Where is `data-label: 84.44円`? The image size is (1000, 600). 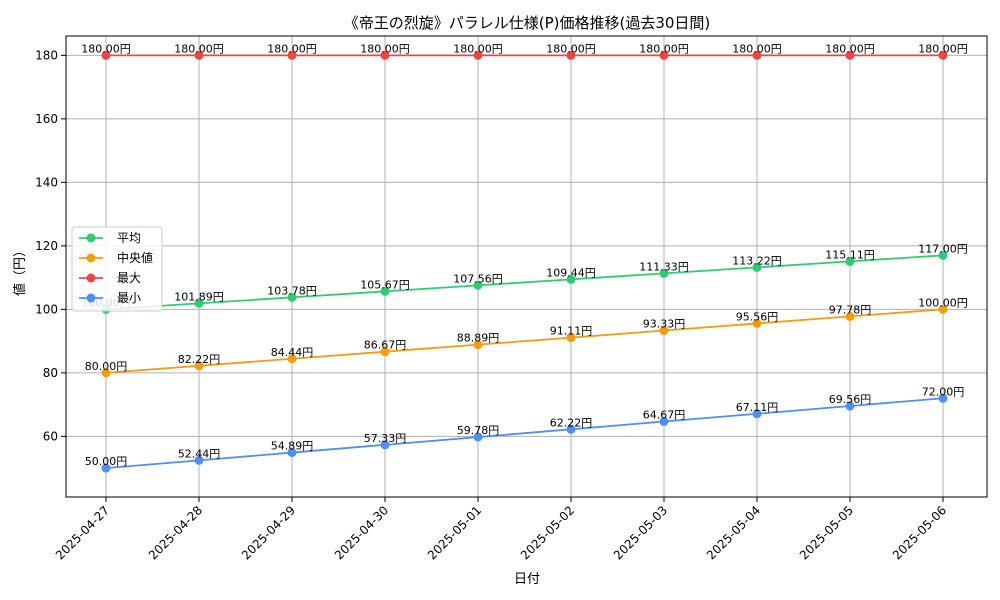 data-label: 84.44円 is located at coordinates (292, 352).